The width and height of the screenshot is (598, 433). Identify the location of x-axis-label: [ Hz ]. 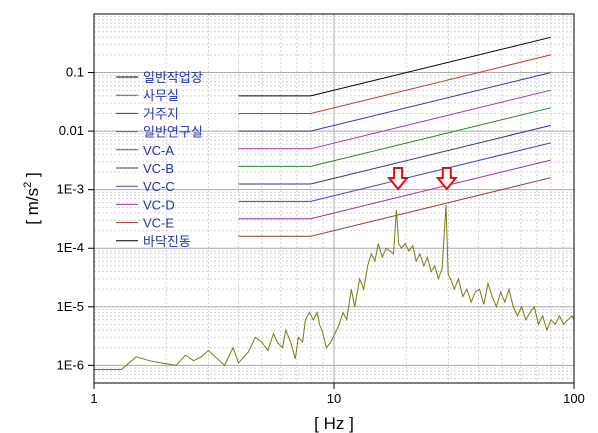
(334, 423).